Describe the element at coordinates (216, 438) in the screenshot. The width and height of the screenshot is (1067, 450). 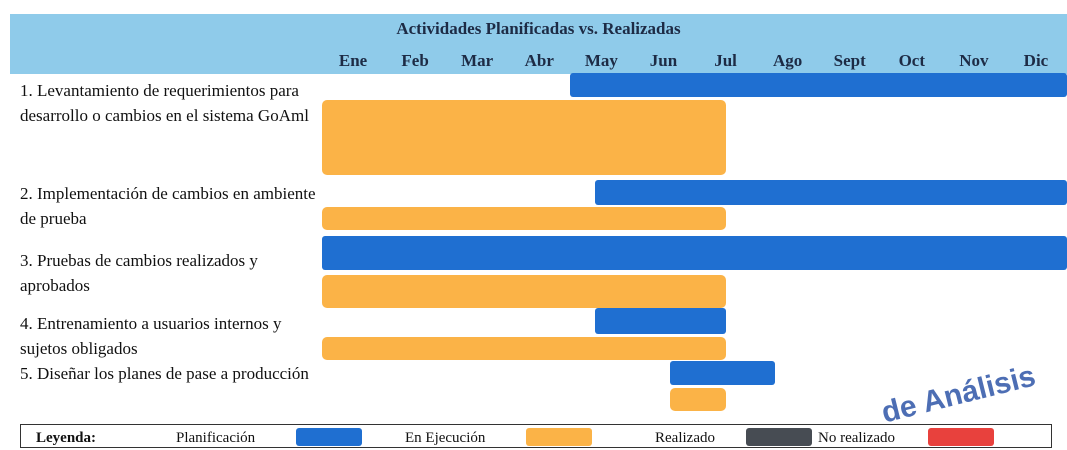
I see `legend-label: Planificación` at that location.